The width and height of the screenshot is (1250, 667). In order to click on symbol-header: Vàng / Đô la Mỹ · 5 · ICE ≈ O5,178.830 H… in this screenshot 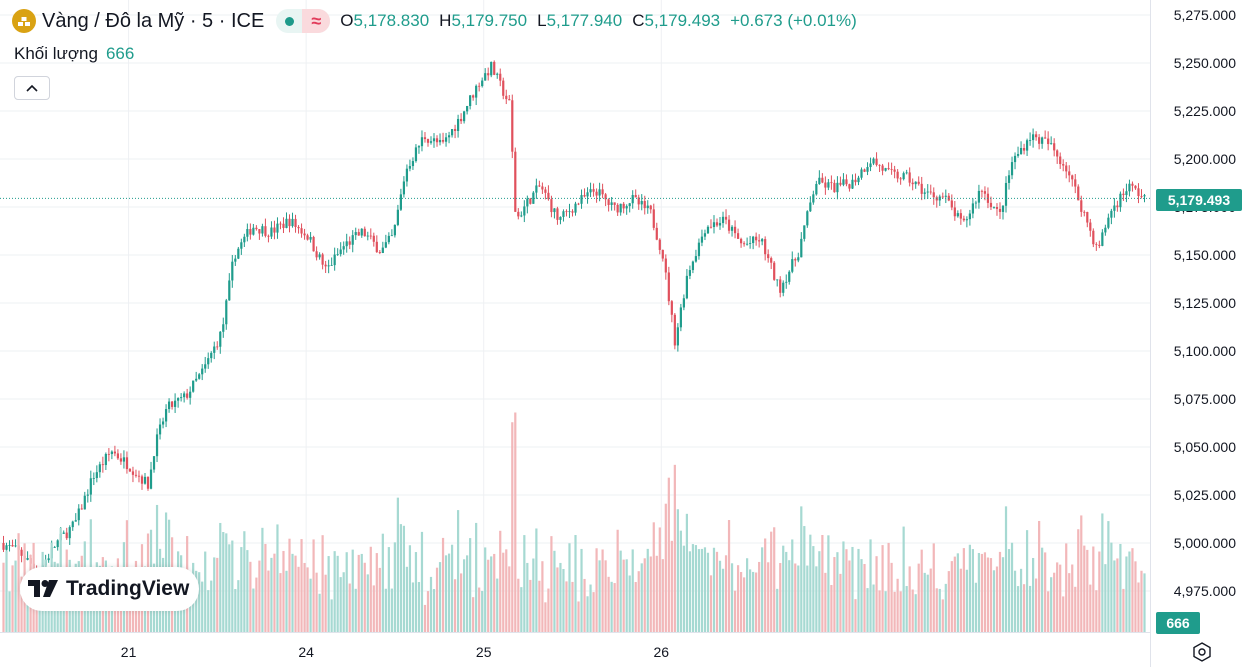, I will do `click(434, 21)`.